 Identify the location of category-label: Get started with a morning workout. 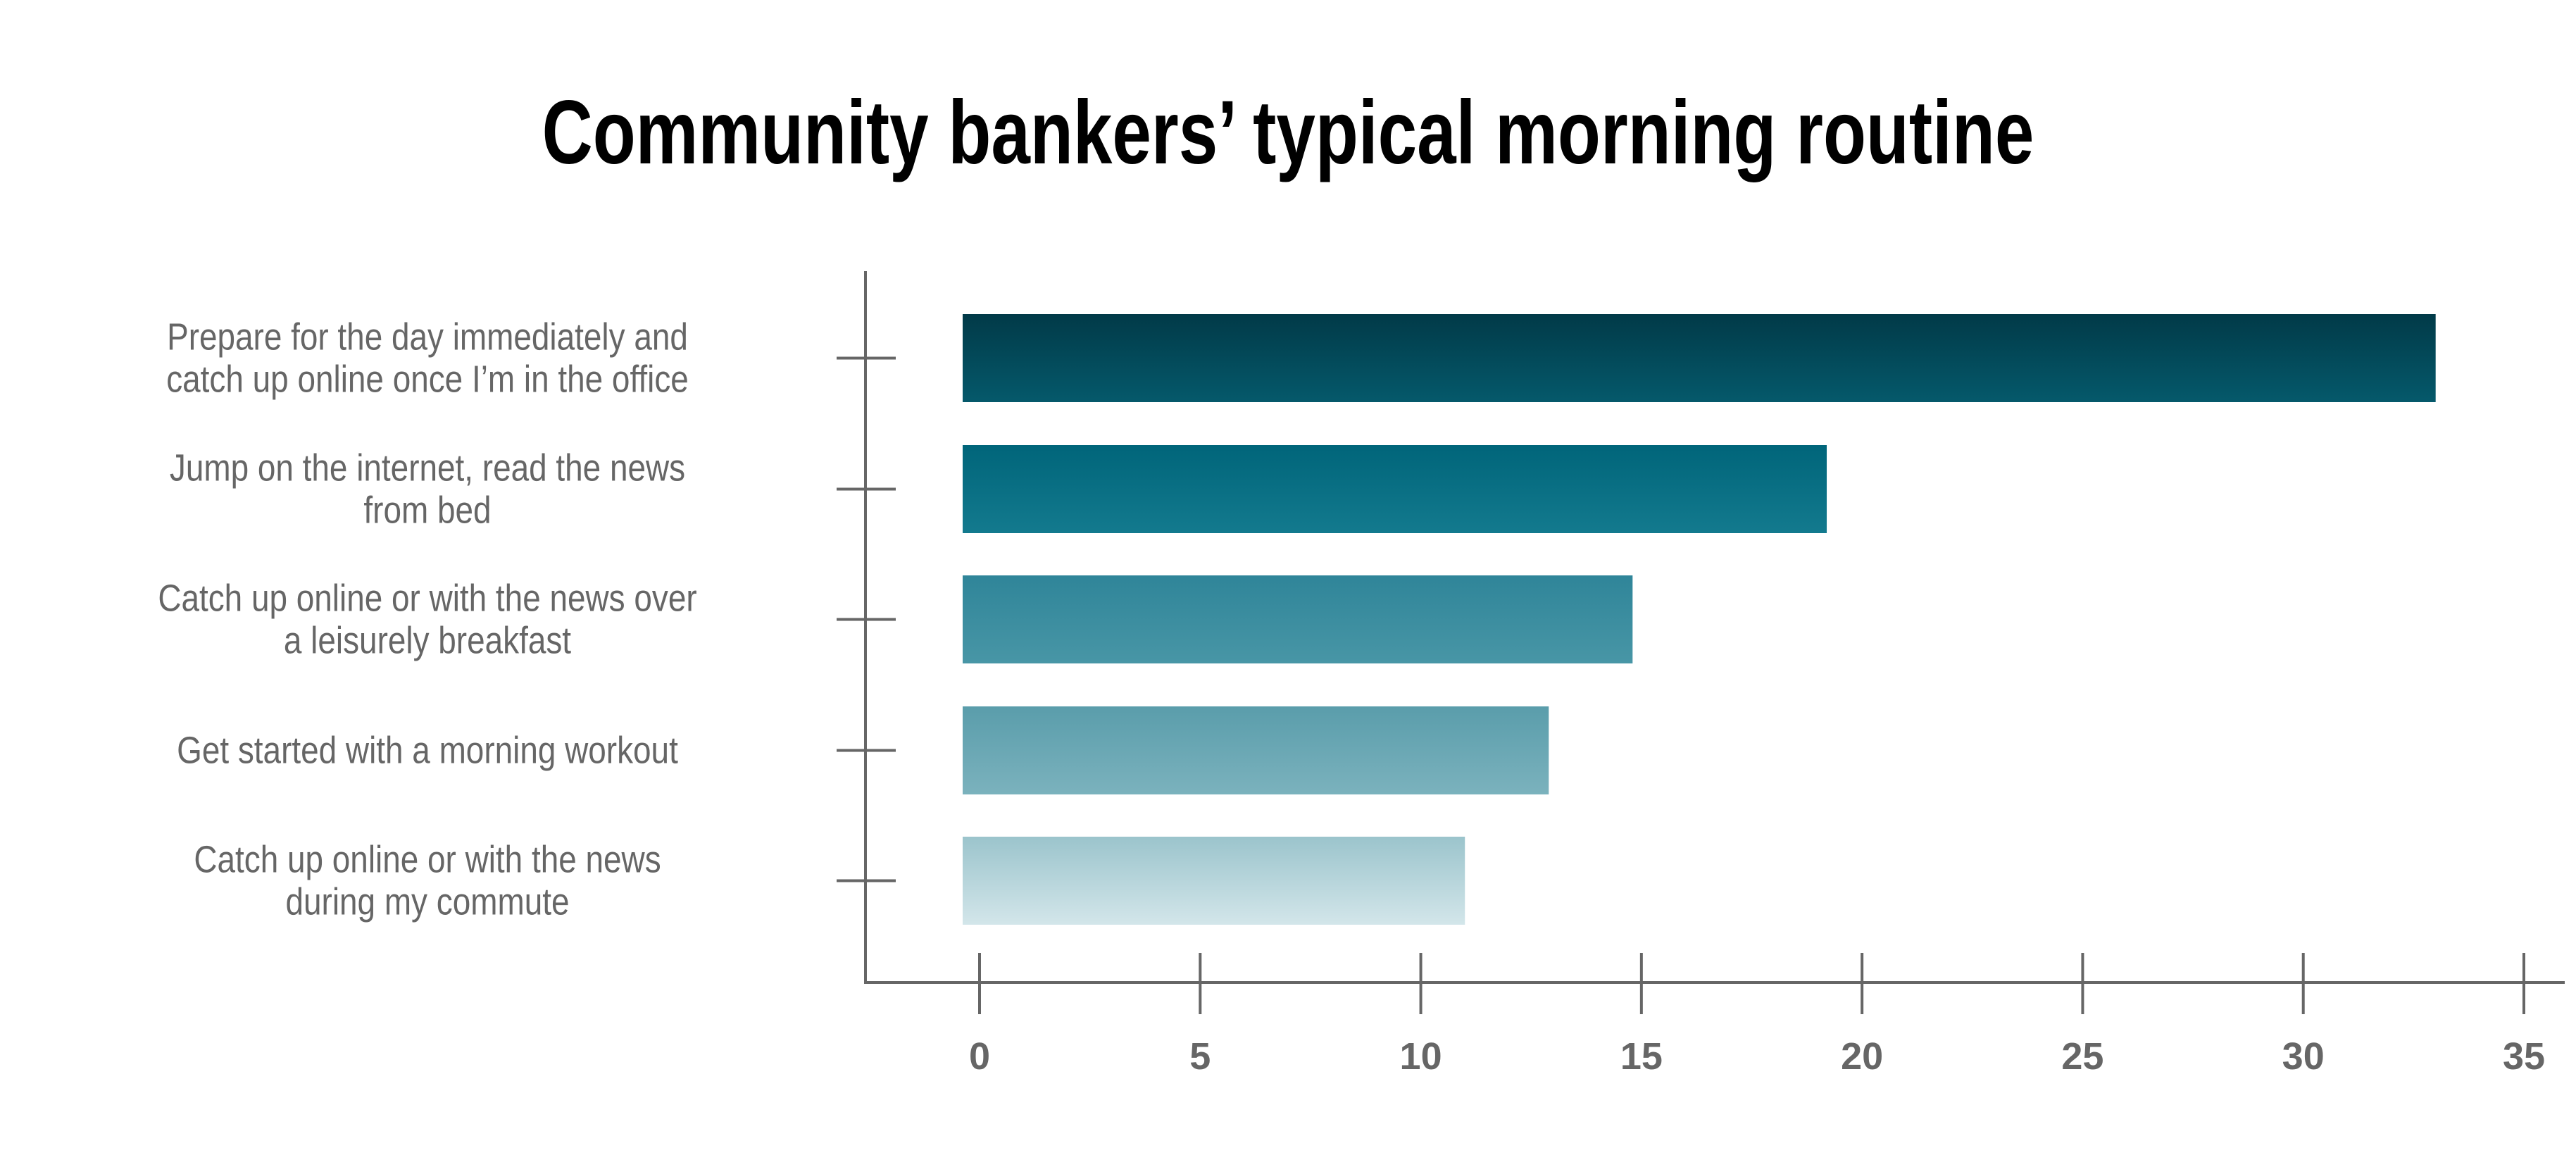
(427, 750).